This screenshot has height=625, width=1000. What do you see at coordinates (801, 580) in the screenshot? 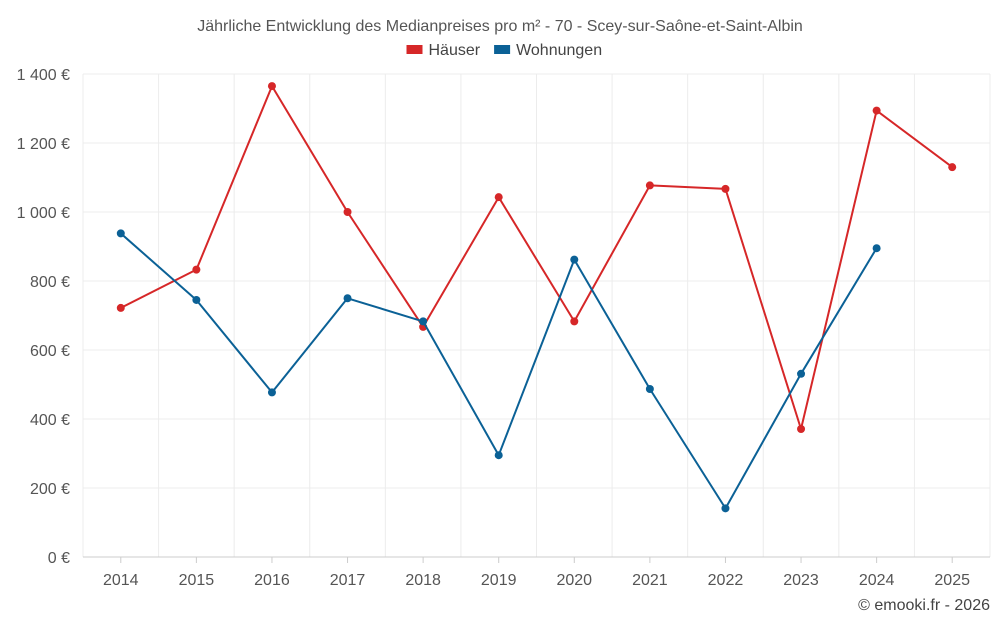
I see `x-tick-label: 2023` at bounding box center [801, 580].